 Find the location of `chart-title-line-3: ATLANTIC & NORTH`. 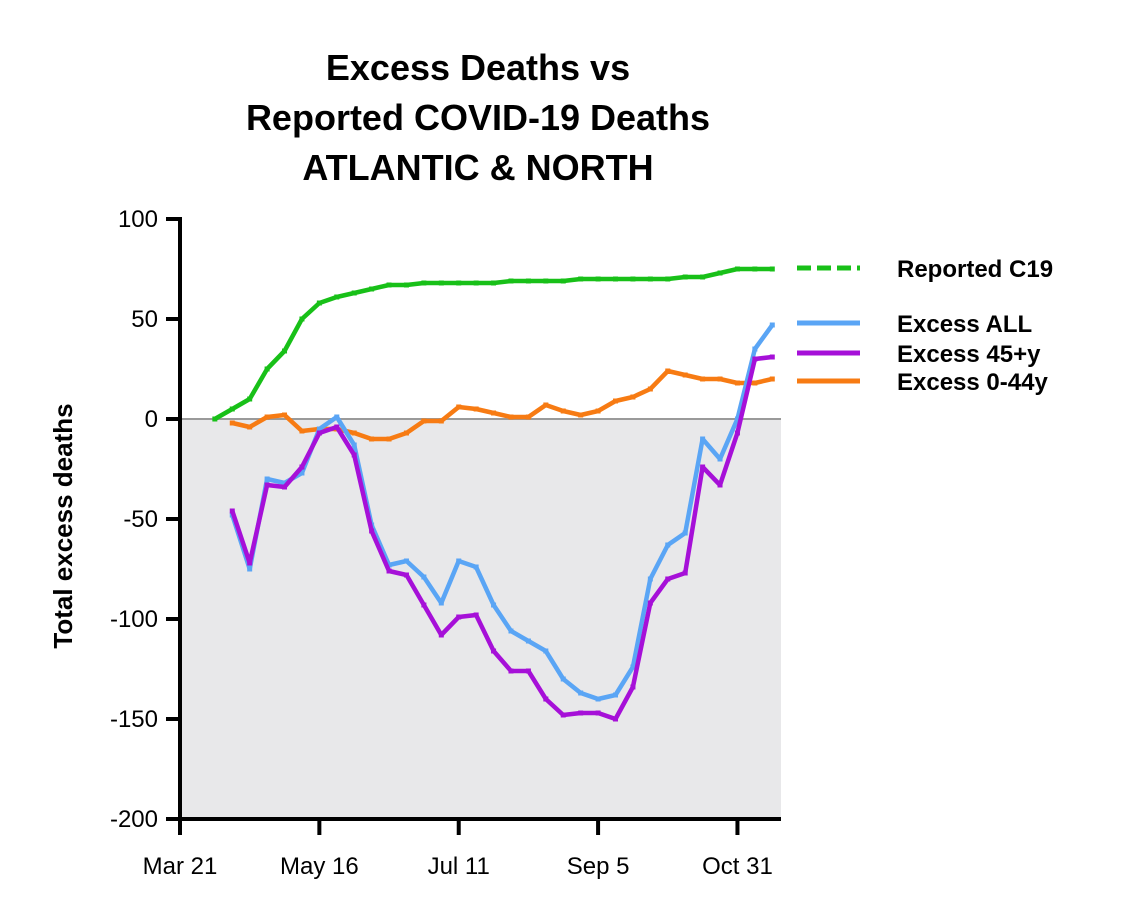

chart-title-line-3: ATLANTIC & NORTH is located at coordinates (477, 167).